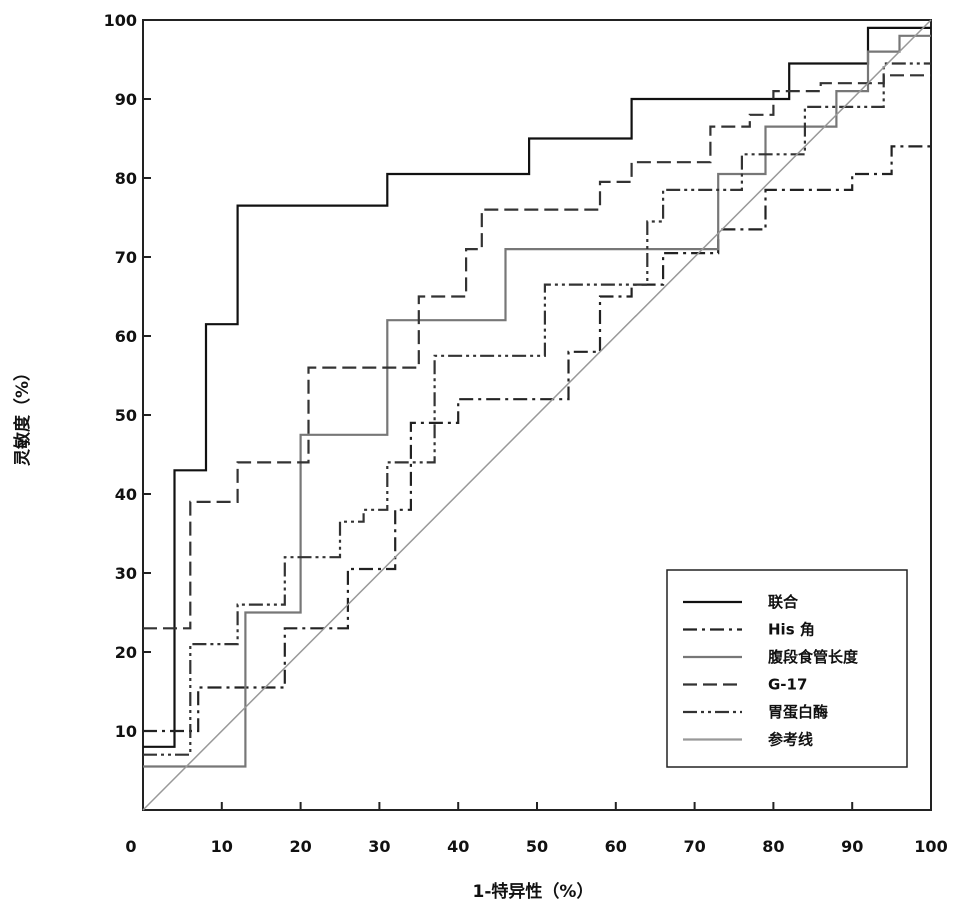 This screenshot has height=918, width=968. I want to click on y-tick-label: 40, so click(126, 494).